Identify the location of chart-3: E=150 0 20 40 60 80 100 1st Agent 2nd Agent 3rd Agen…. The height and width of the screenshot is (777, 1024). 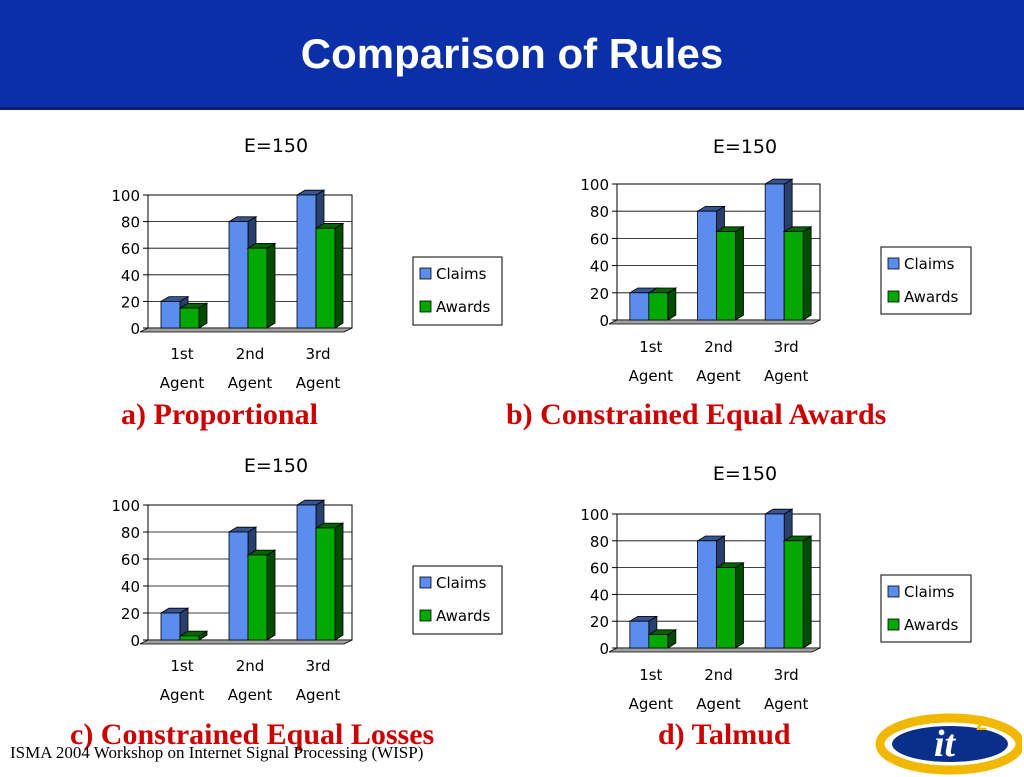
(307, 579).